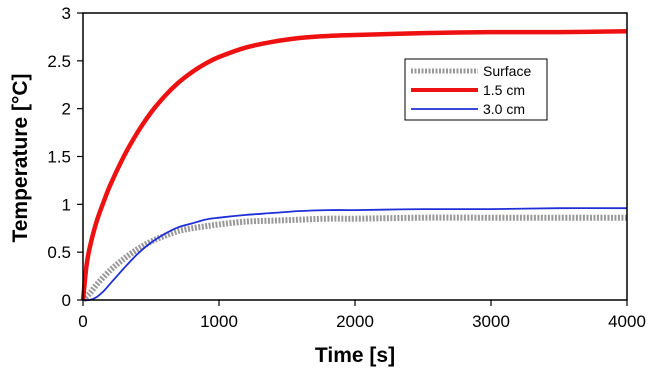  I want to click on legend: Surface 1.5 cm 3.0 cm, so click(476, 89).